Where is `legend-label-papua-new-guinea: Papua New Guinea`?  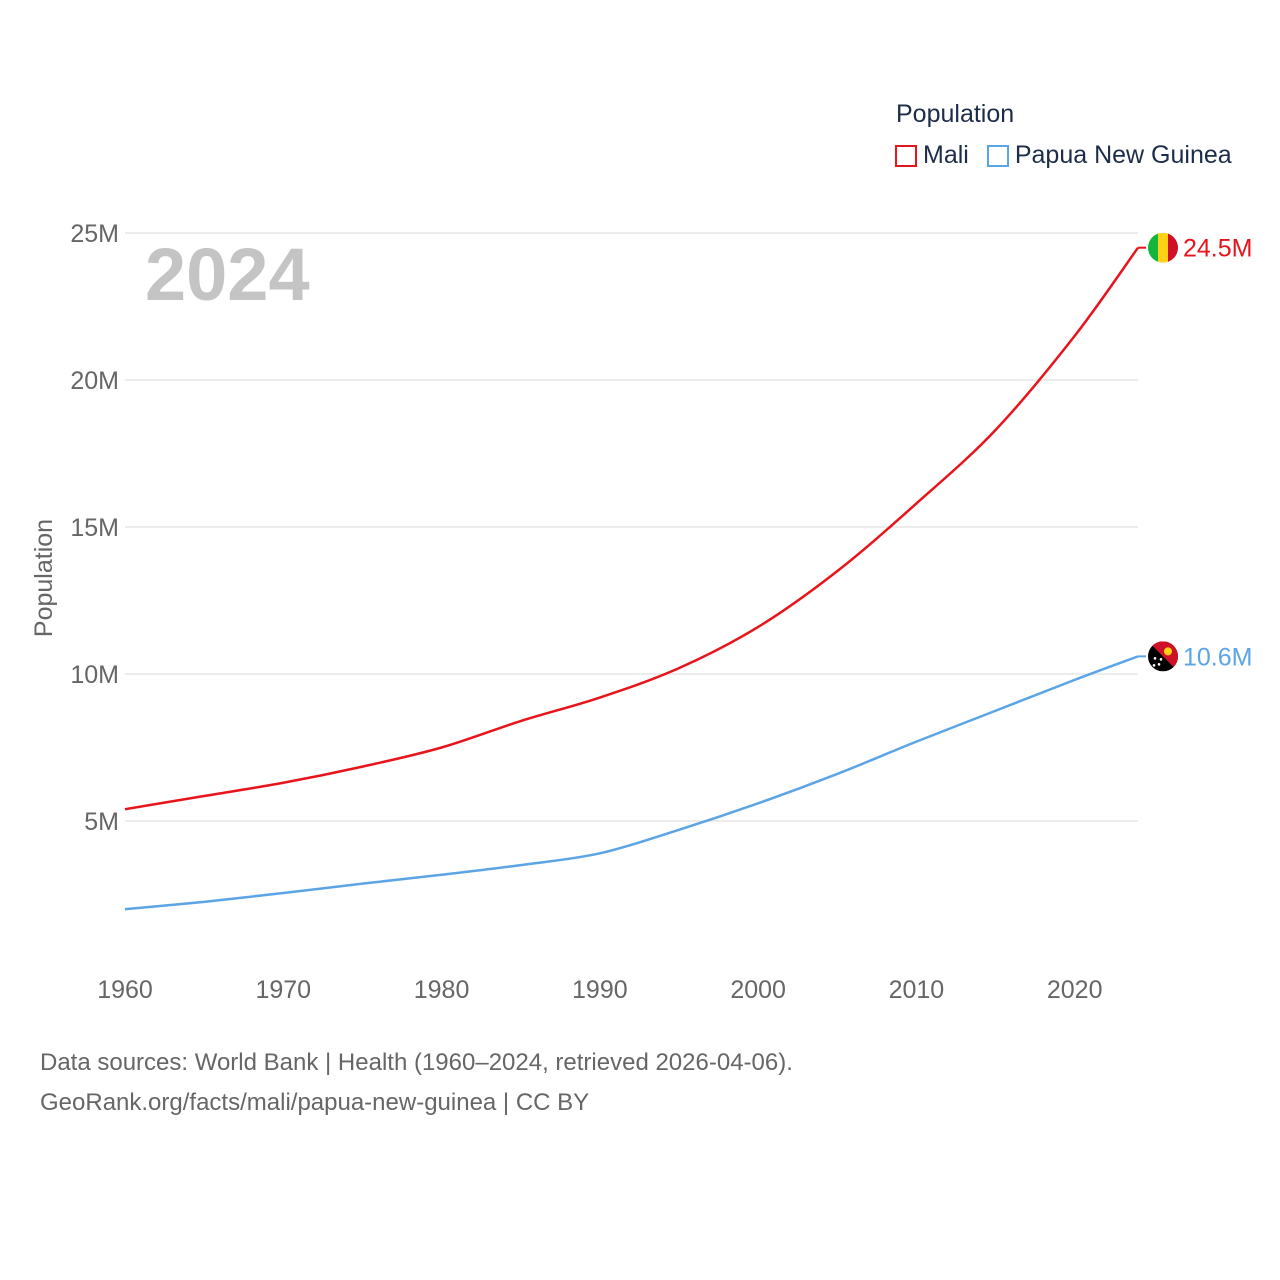 legend-label-papua-new-guinea: Papua New Guinea is located at coordinates (1123, 155).